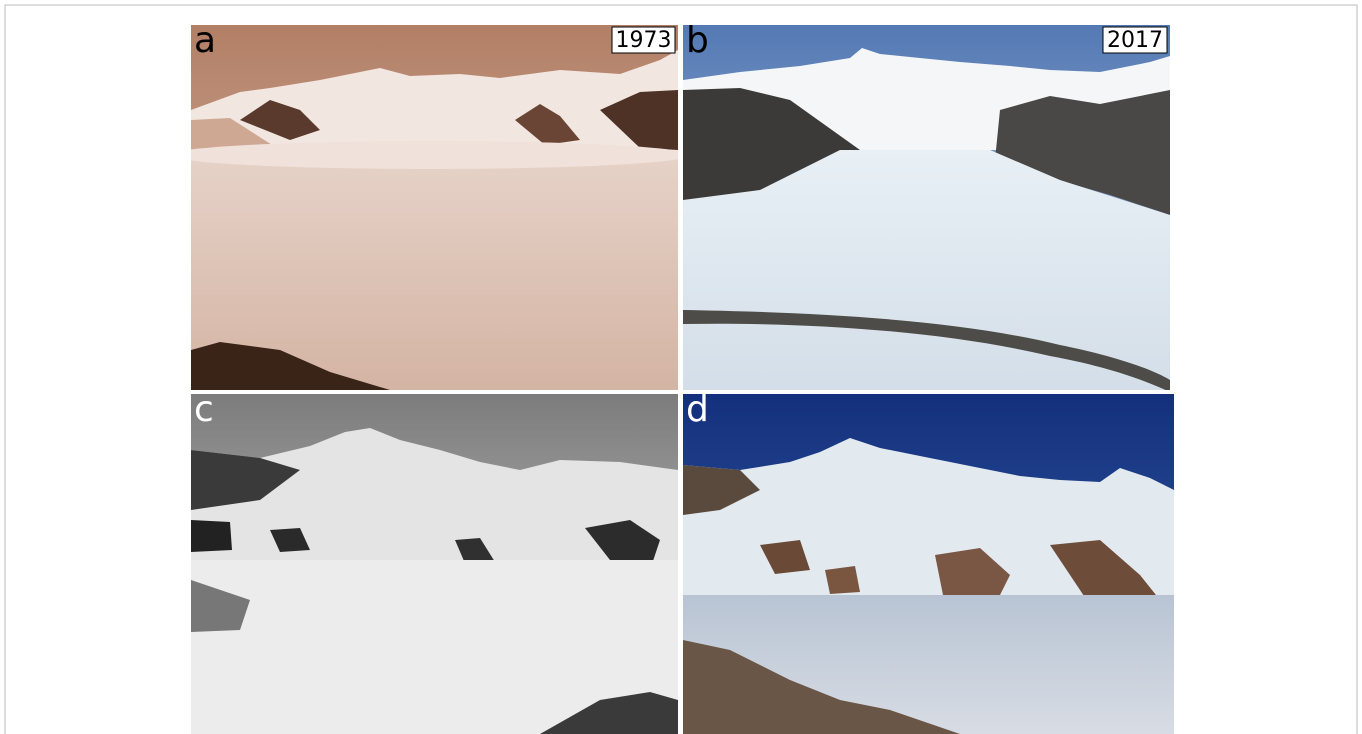 The width and height of the screenshot is (1362, 734). Describe the element at coordinates (697, 409) in the screenshot. I see `panel-letter: d` at that location.